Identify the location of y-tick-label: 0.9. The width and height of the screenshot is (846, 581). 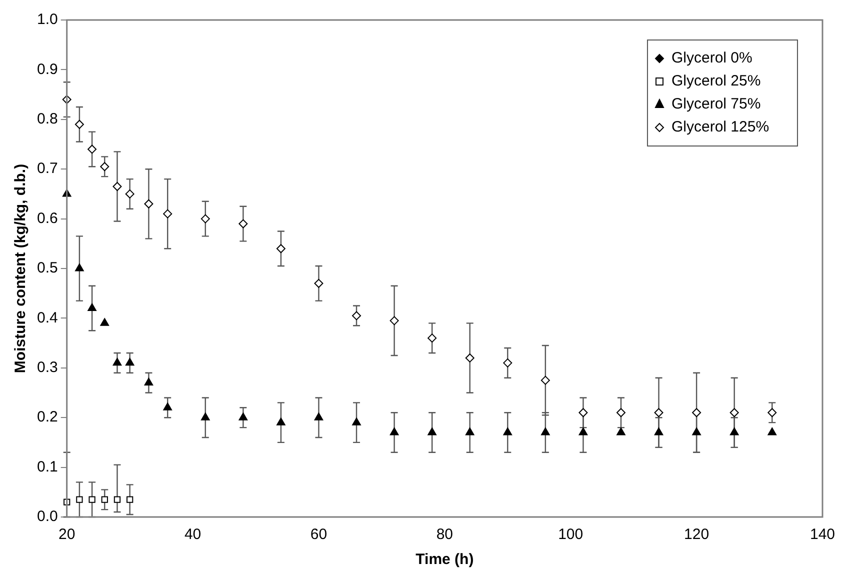
(47, 69).